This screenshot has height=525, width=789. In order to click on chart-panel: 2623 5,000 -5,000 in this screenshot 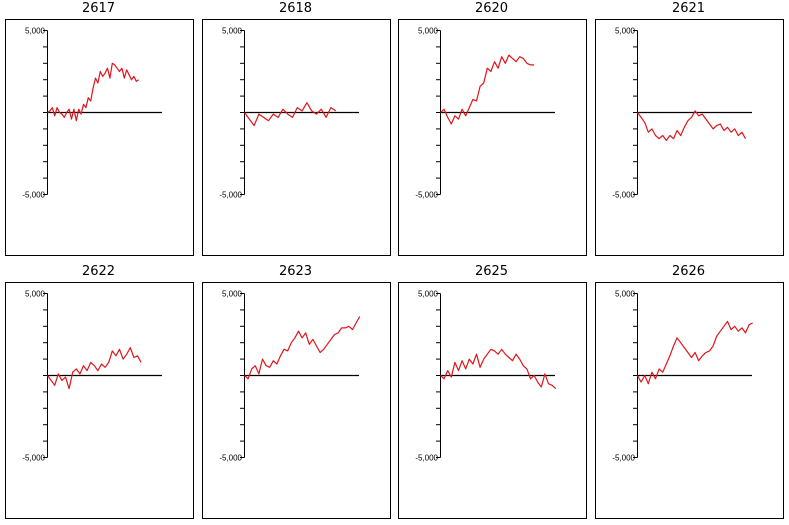, I will do `click(295, 394)`.